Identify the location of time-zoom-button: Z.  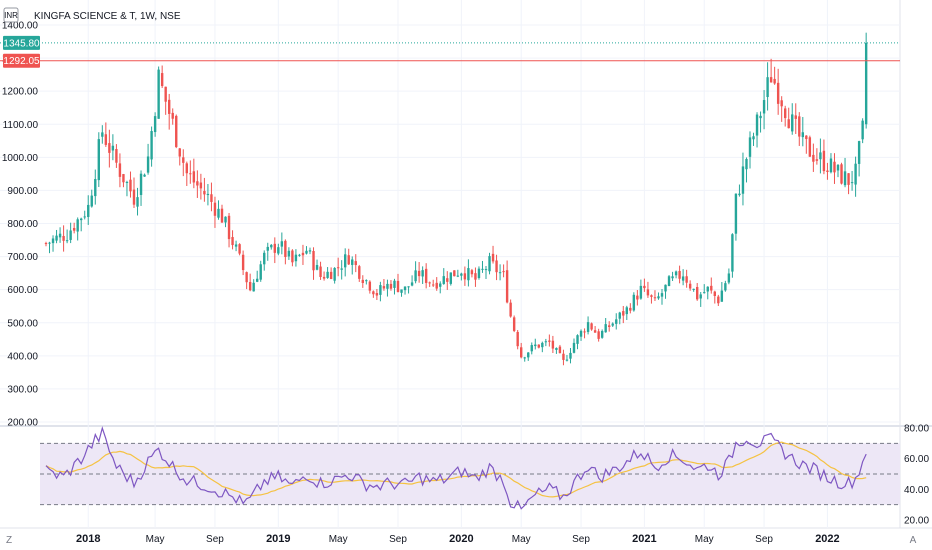
(9, 540).